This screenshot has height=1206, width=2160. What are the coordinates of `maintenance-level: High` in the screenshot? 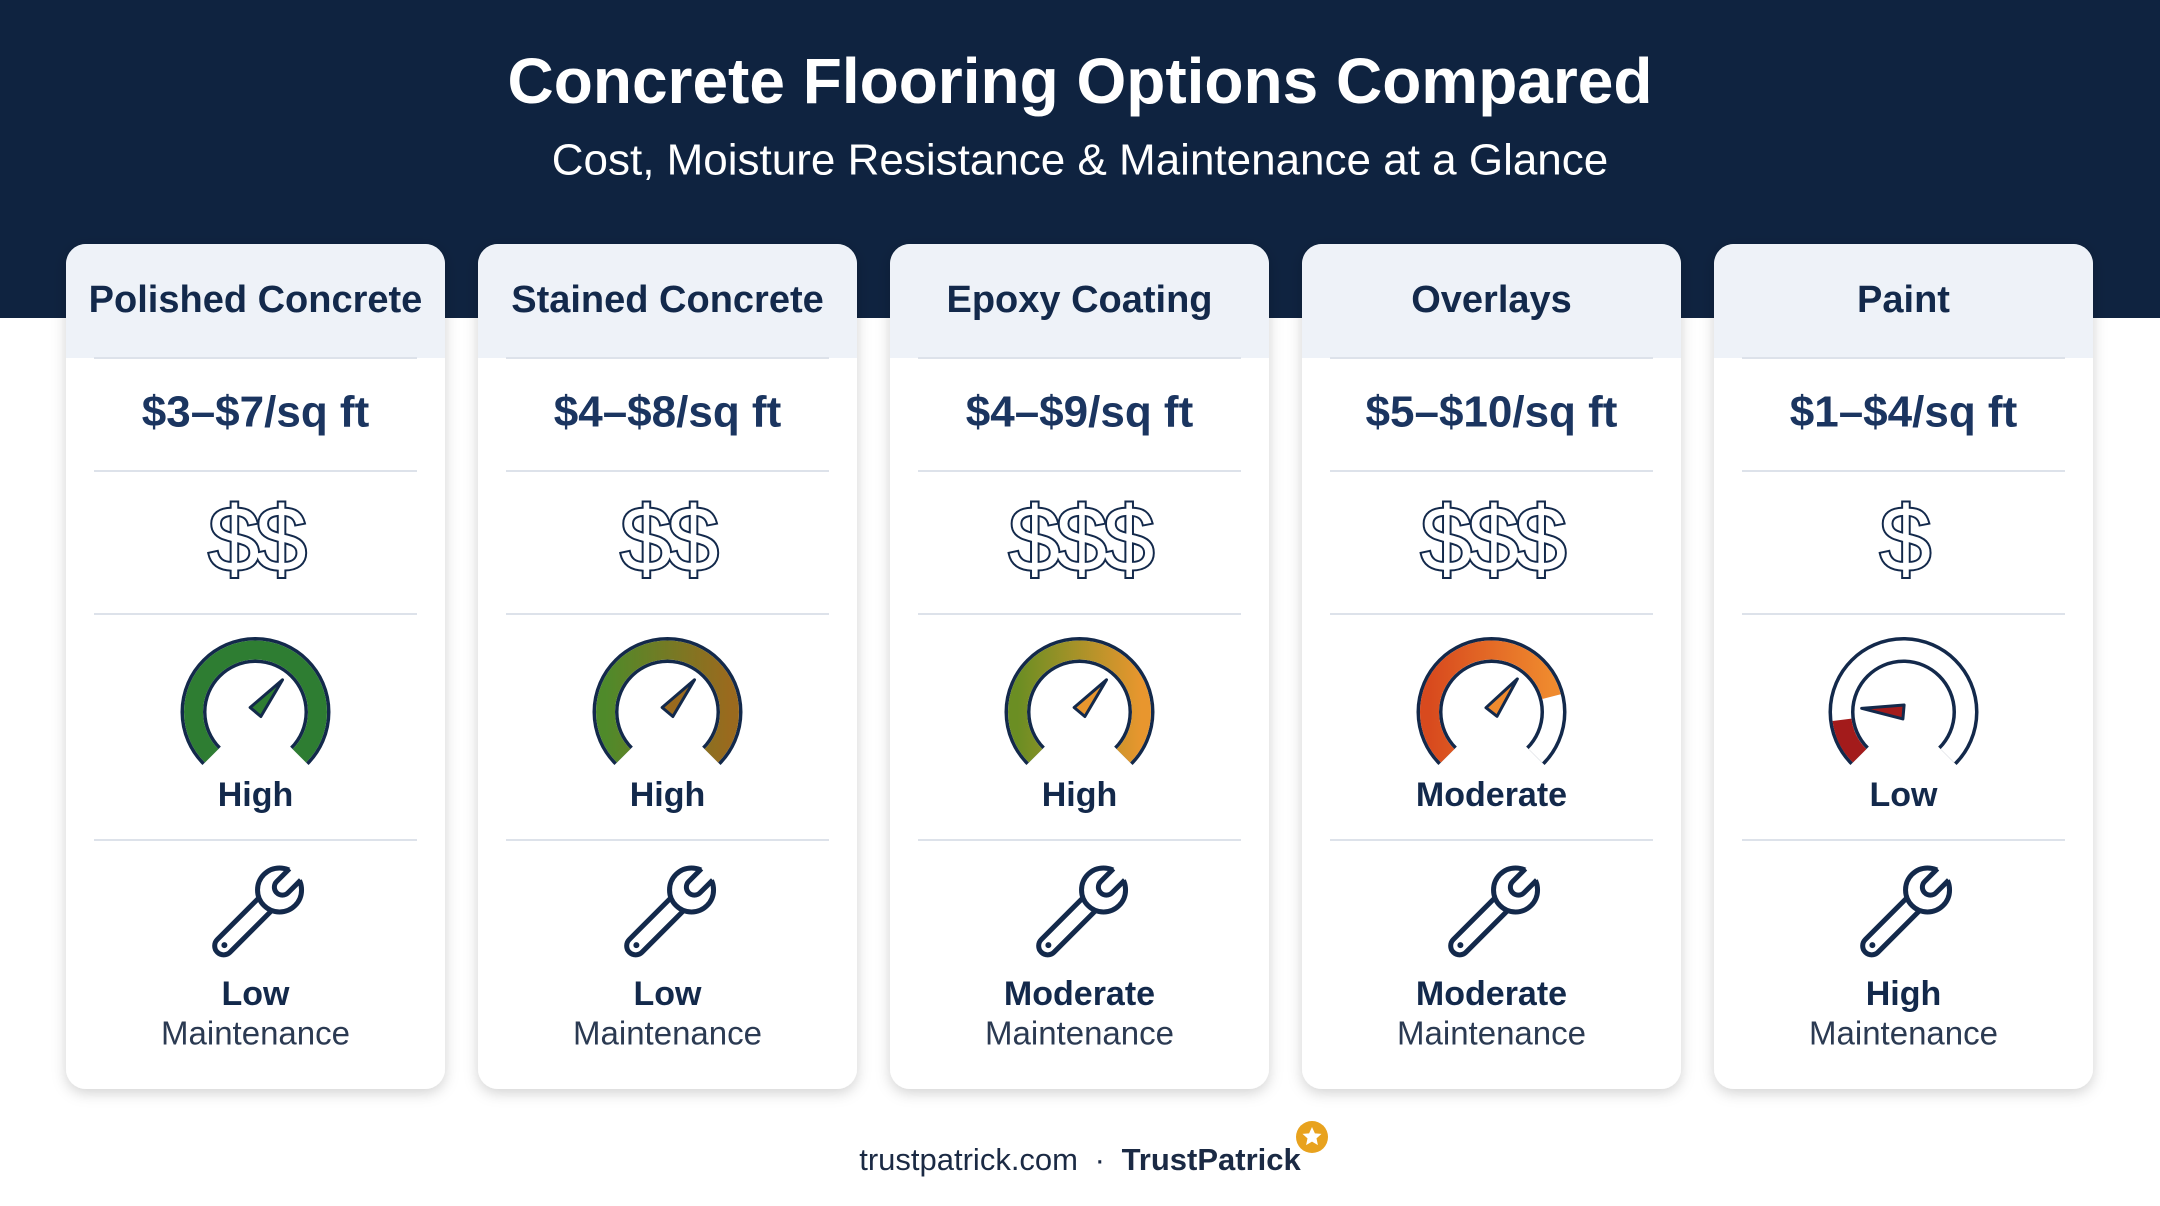 It's located at (1904, 994).